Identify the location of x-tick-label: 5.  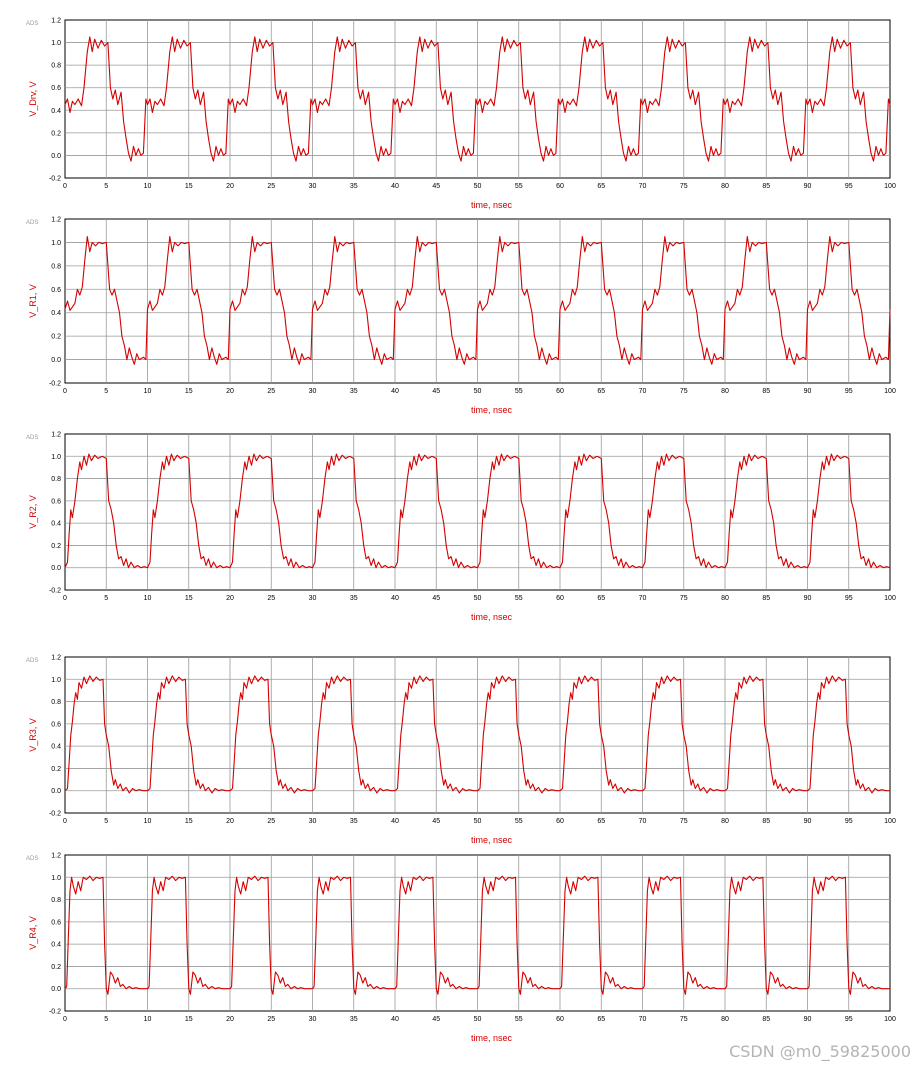
(106, 186).